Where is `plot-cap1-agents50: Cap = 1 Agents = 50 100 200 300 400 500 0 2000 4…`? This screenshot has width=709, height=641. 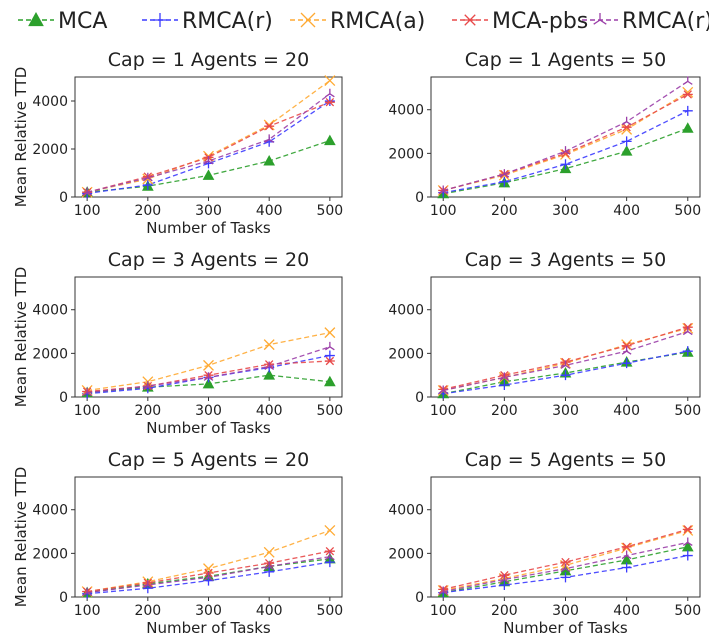
plot-cap1-agents50: Cap = 1 Agents = 50 100 200 300 400 500 0 2000 4… is located at coordinates (544, 134).